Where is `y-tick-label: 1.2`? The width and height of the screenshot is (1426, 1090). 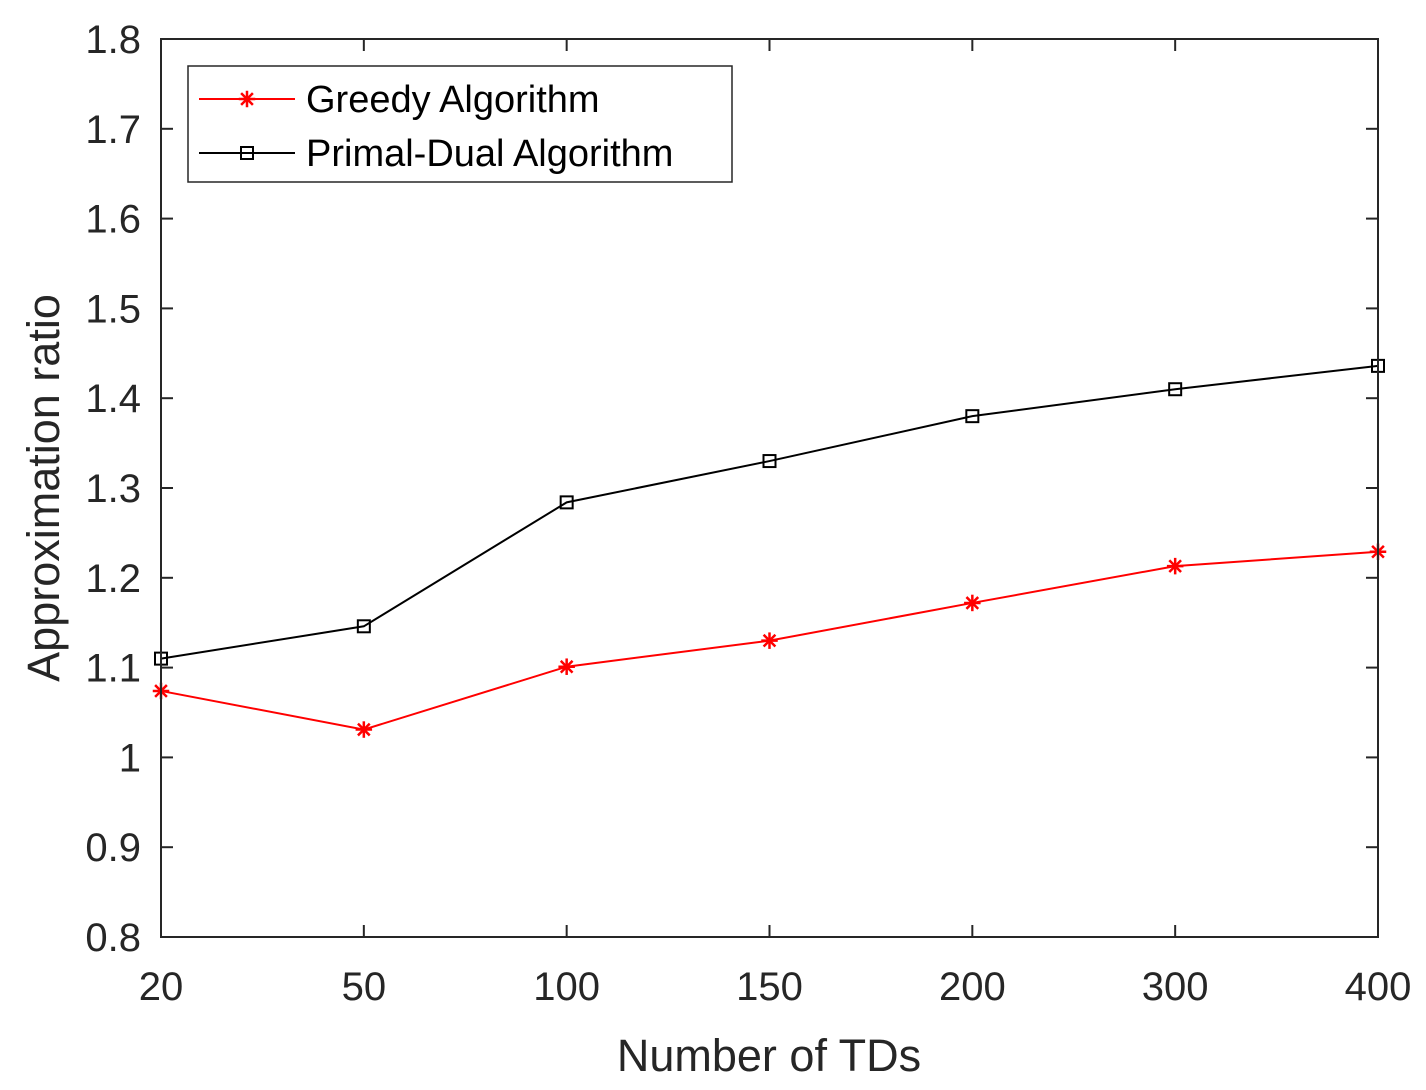 y-tick-label: 1.2 is located at coordinates (113, 579).